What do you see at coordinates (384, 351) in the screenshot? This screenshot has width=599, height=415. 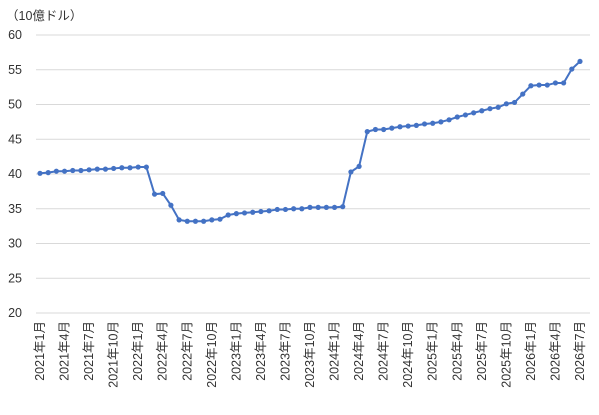 I see `x-tick-label: 2024年7月` at bounding box center [384, 351].